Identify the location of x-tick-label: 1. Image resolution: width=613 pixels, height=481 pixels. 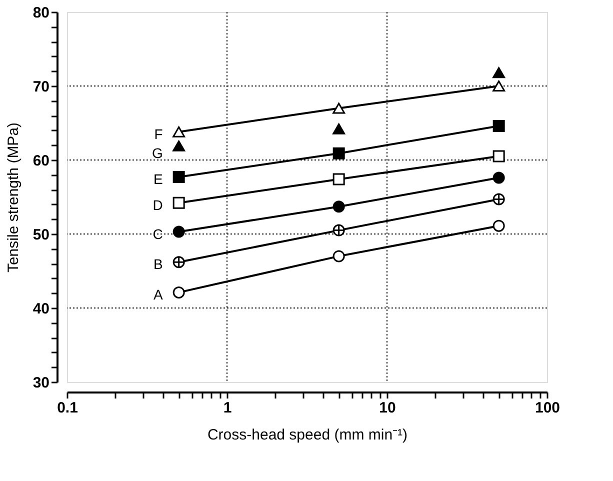
(227, 408).